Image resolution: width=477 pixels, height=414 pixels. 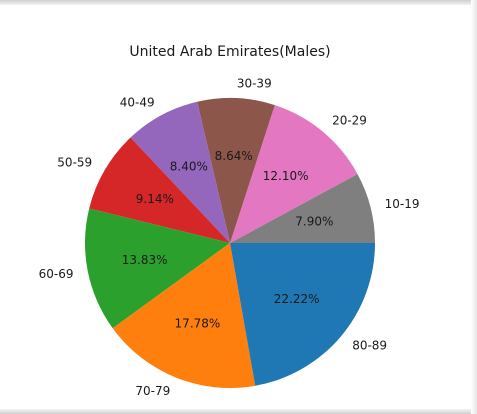 What do you see at coordinates (238, 2) in the screenshot?
I see `window-top-edge` at bounding box center [238, 2].